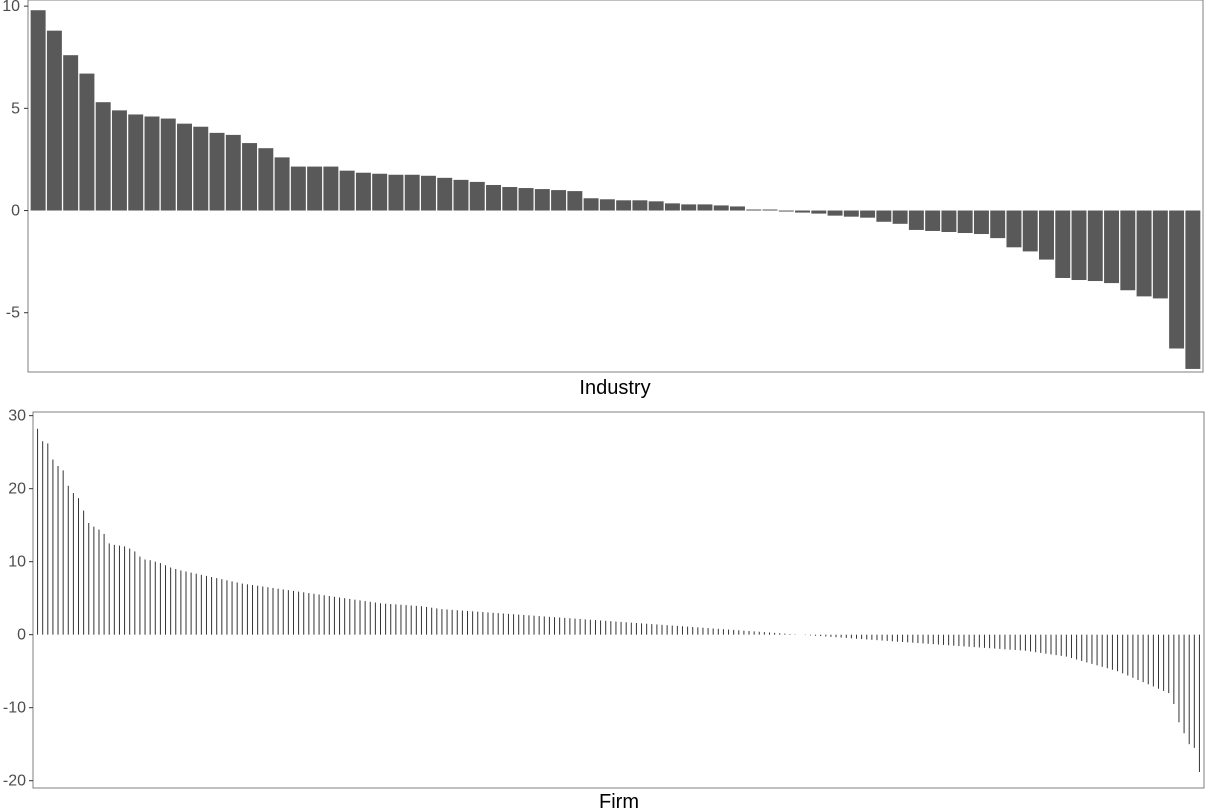 The image size is (1205, 812). I want to click on y-tick-label: -10, so click(14, 708).